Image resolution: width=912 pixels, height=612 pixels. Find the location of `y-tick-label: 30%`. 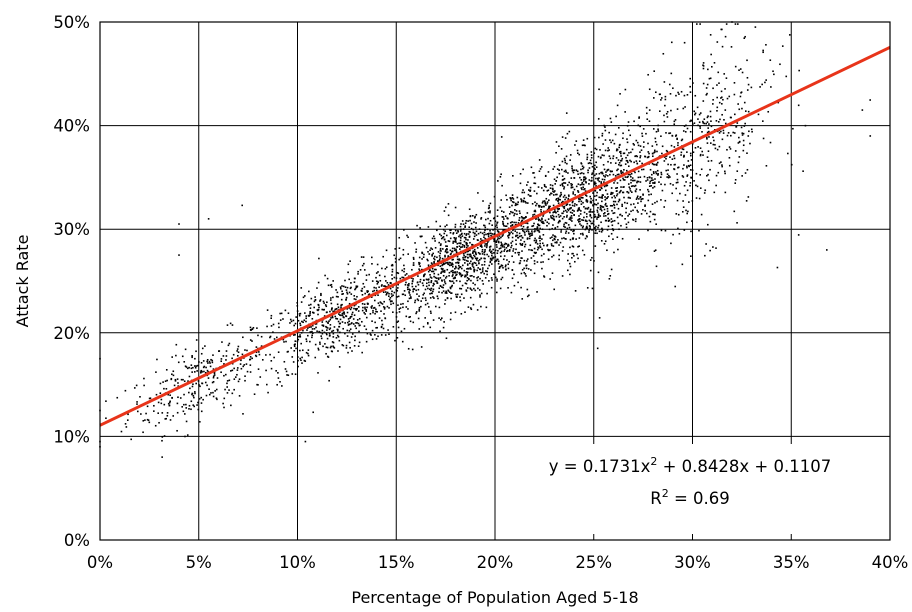

y-tick-label: 30% is located at coordinates (71, 229).